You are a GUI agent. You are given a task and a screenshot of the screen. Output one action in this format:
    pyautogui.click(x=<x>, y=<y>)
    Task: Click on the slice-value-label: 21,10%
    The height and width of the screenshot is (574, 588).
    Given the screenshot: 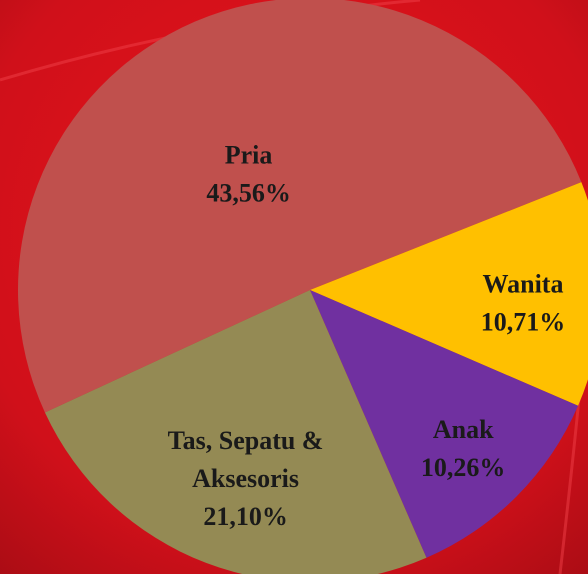 What is the action you would take?
    pyautogui.click(x=245, y=516)
    